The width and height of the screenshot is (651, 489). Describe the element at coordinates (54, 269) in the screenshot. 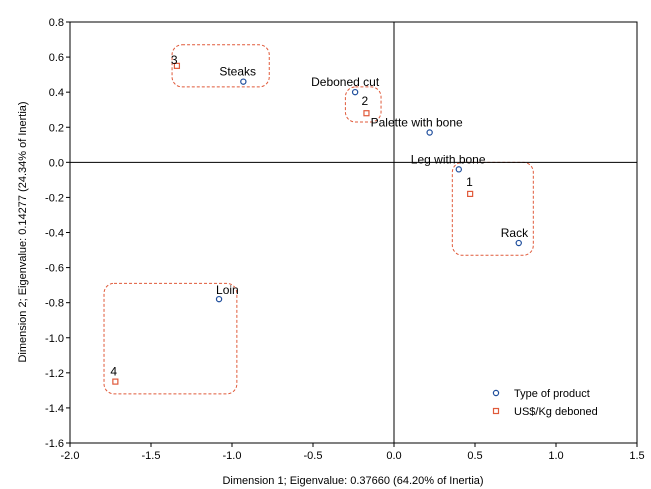

I see `y-tick-label: -0.6` at that location.